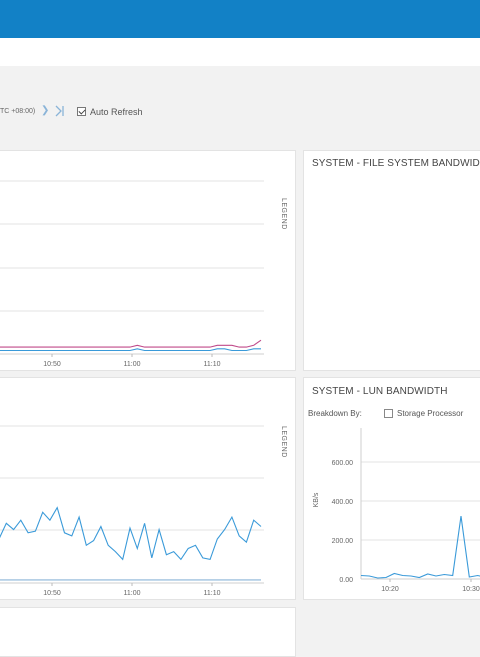 This screenshot has width=480, height=657. I want to click on chart-lun-bandwidth: 10:20 10:30 600.00 400.00 200.00 0.00 KB/s, so click(396, 510).